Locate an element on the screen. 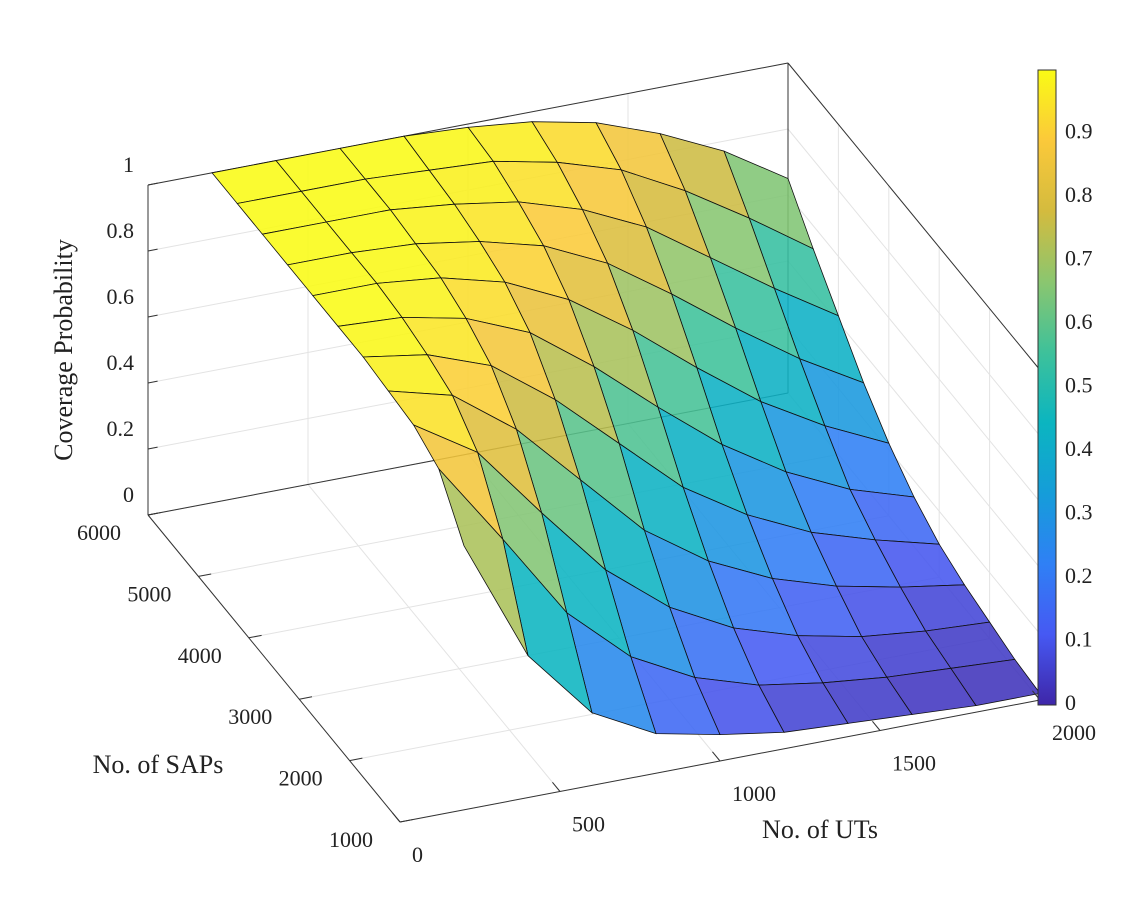 Image resolution: width=1147 pixels, height=923 pixels. z-tick-label: 0.8 is located at coordinates (121, 230).